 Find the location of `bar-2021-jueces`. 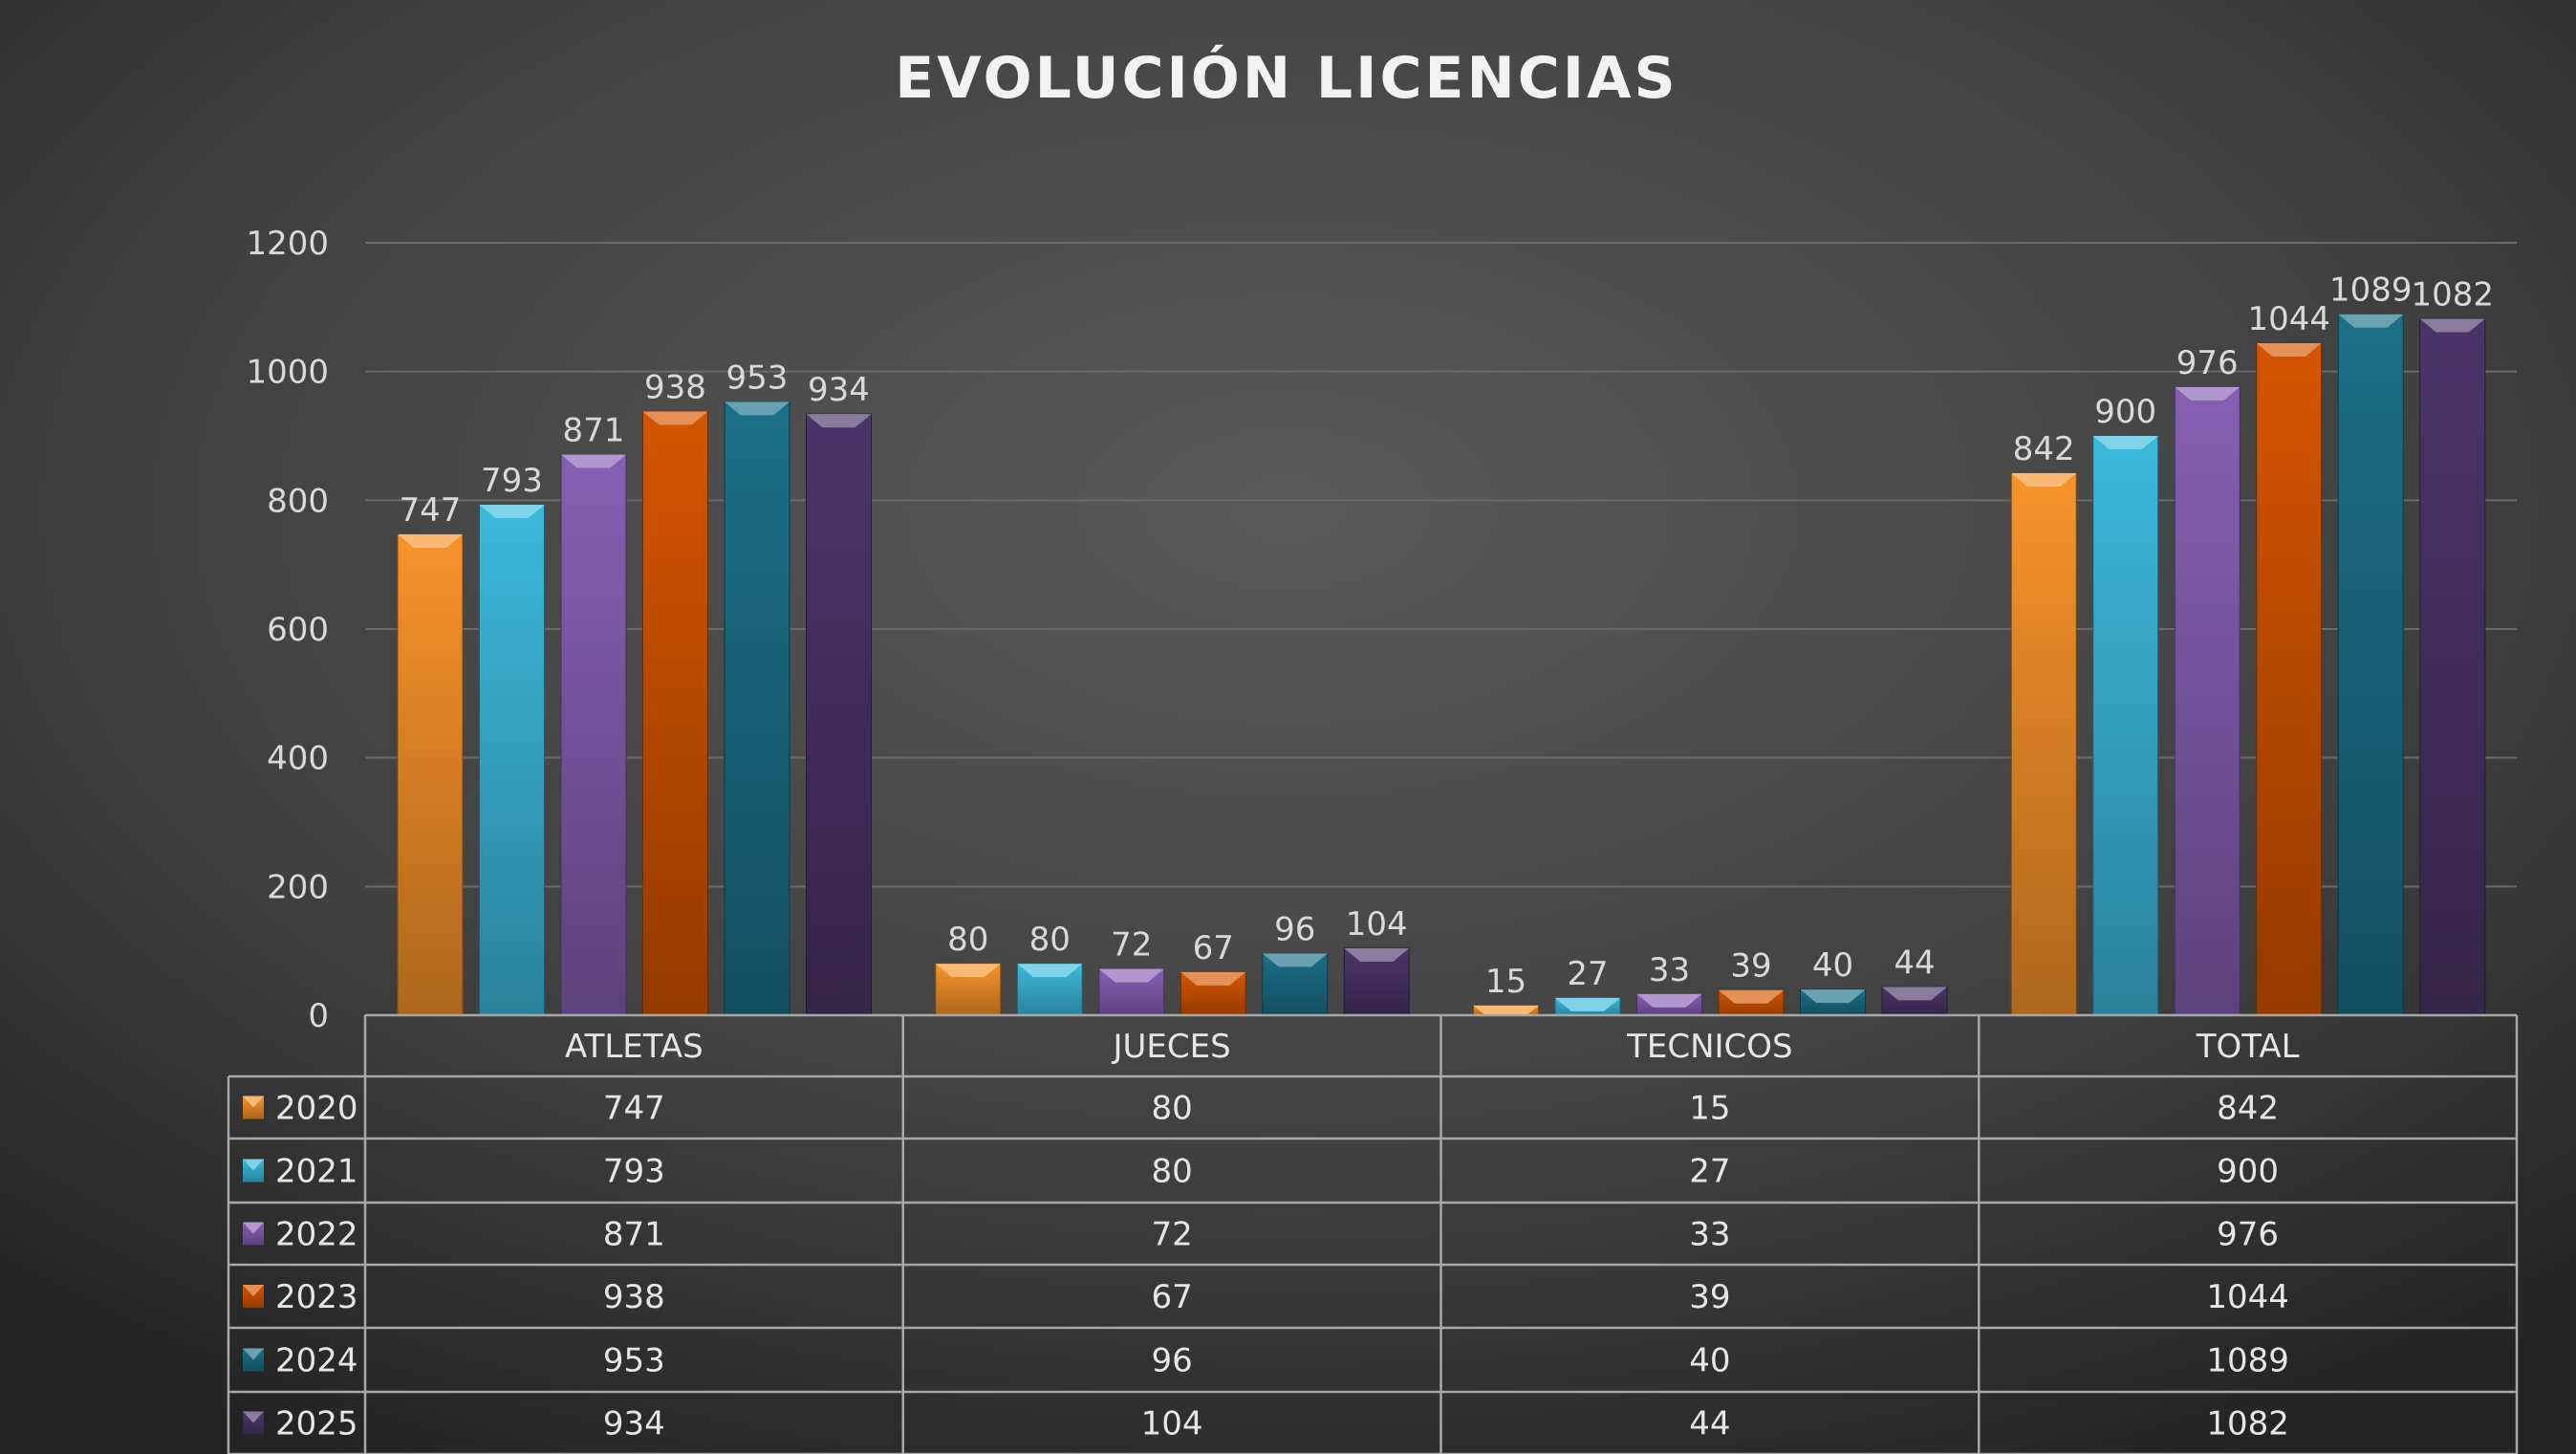

bar-2021-jueces is located at coordinates (1049, 989).